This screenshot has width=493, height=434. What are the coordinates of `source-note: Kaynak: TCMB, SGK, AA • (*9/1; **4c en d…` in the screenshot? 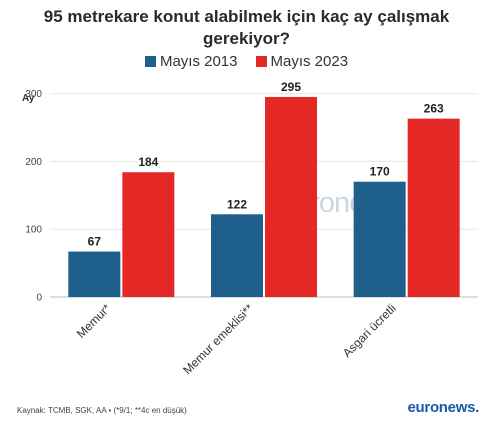 It's located at (102, 410).